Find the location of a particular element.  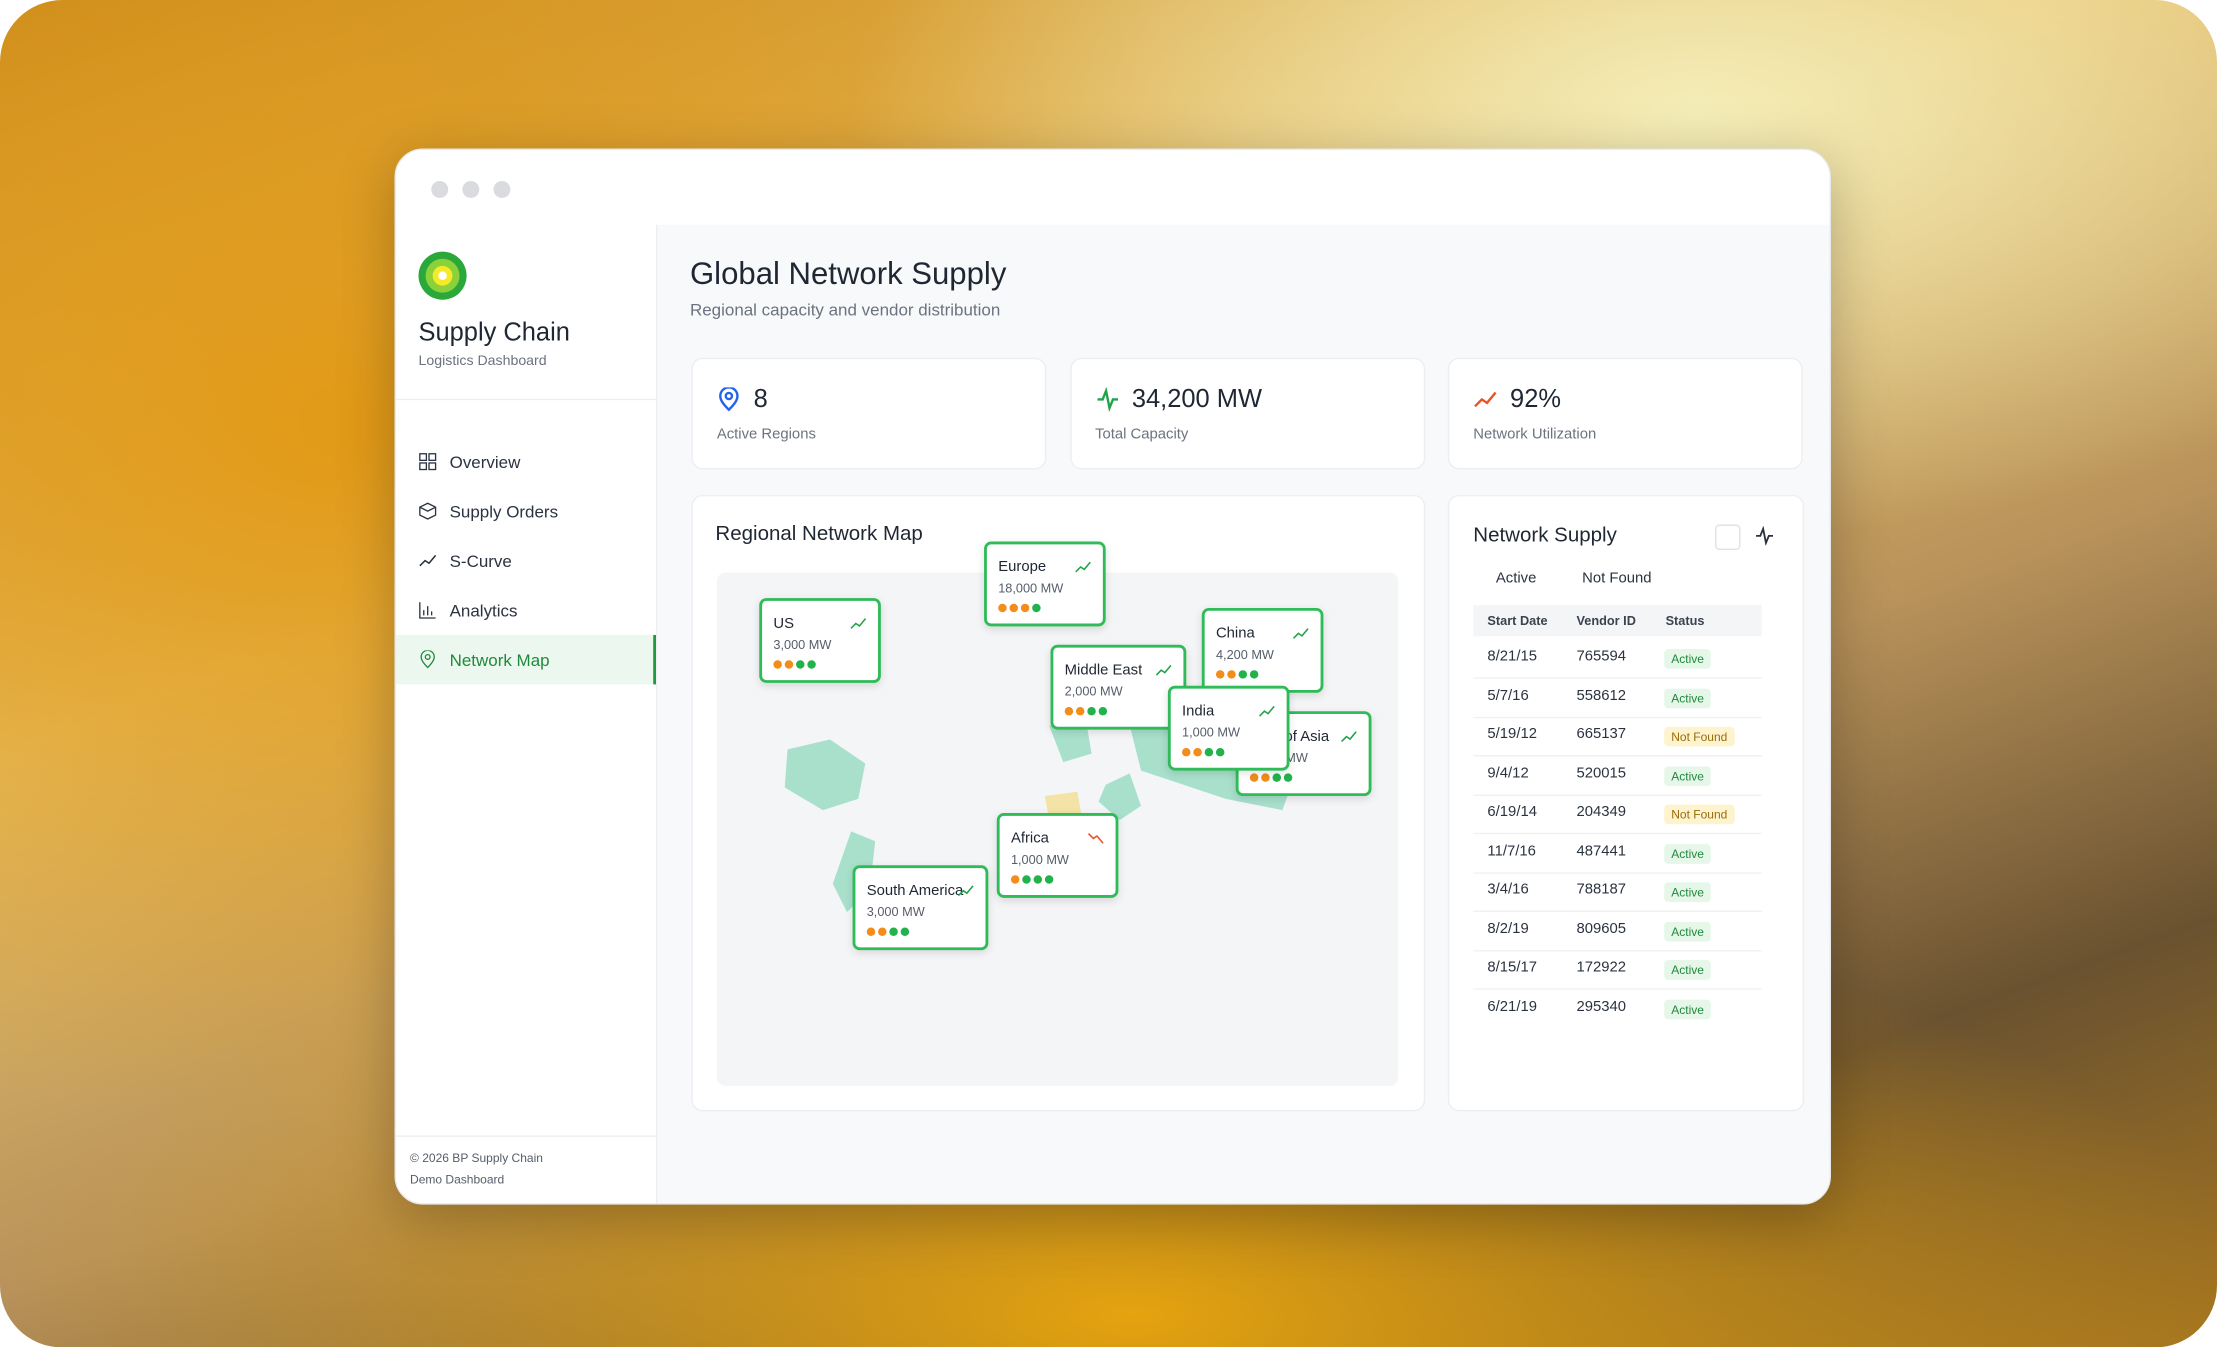

kpi-label: Active Regions is located at coordinates (766, 434).